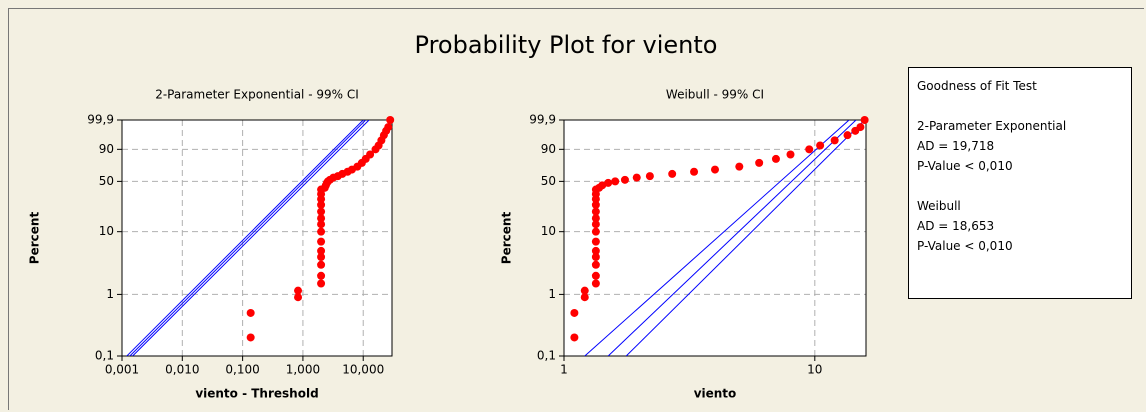  What do you see at coordinates (715, 394) in the screenshot?
I see `x-axis-label: viento` at bounding box center [715, 394].